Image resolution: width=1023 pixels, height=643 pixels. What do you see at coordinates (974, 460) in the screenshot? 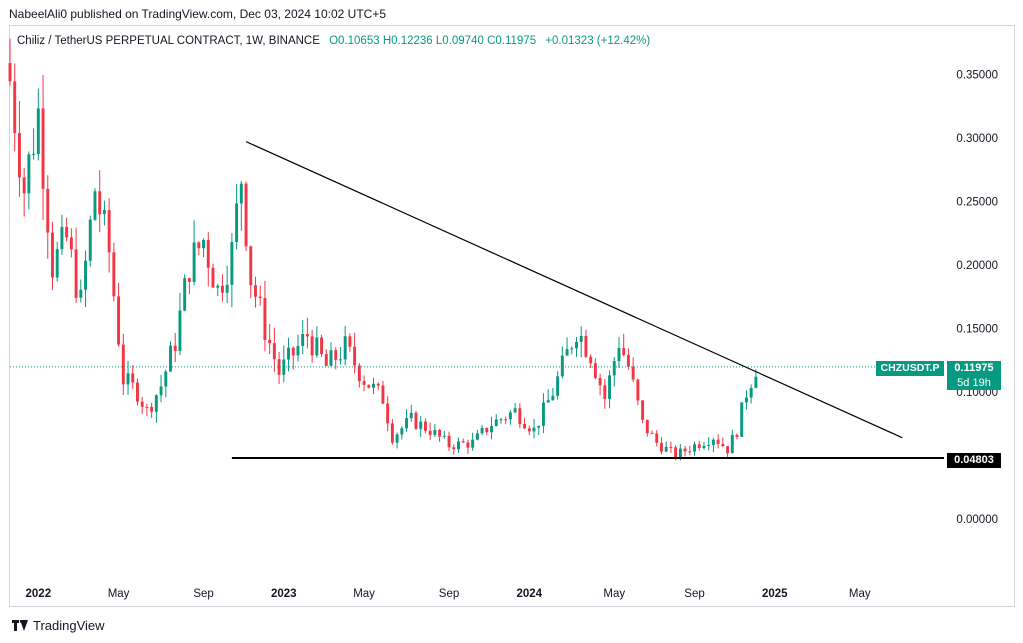
I see `support-price-tag: 0.04803` at bounding box center [974, 460].